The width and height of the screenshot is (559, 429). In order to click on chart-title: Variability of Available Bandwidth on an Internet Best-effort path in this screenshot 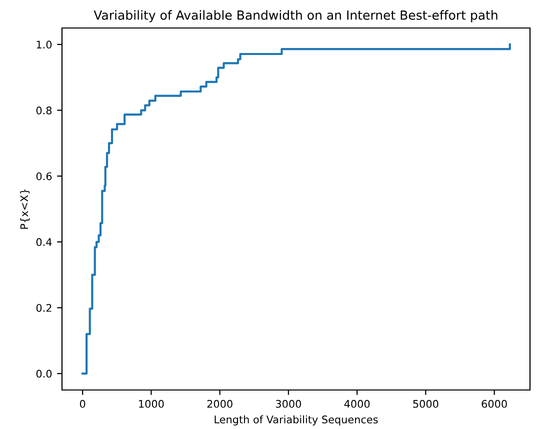, I will do `click(296, 16)`.